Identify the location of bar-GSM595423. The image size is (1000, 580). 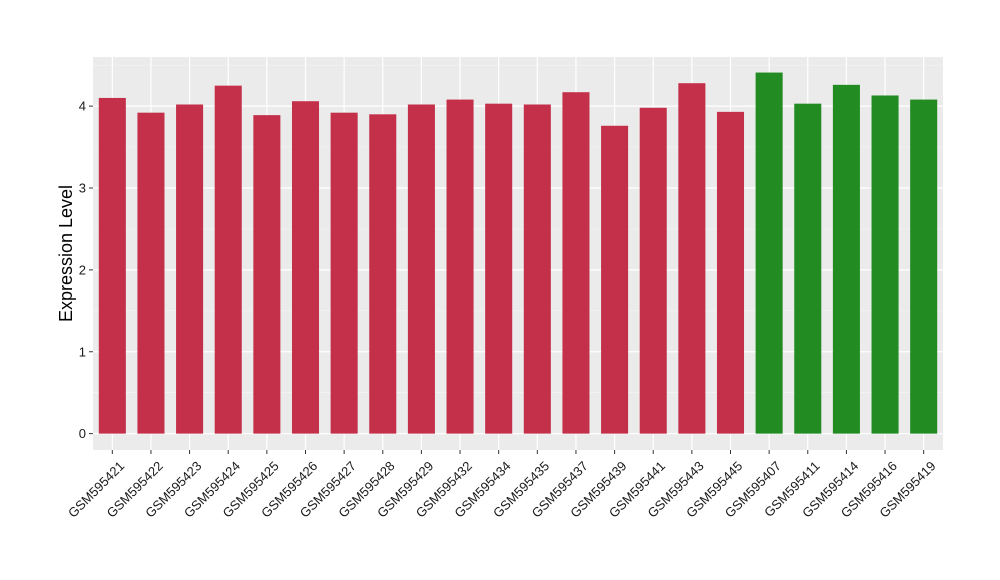
(190, 269).